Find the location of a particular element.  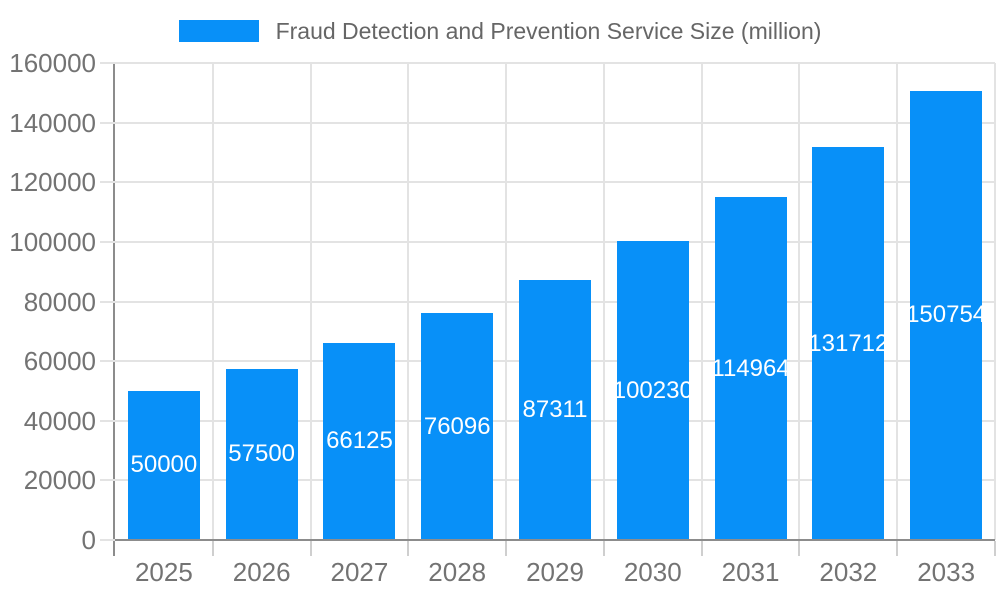

y-axis-tick-label: 20000 is located at coordinates (59, 480).